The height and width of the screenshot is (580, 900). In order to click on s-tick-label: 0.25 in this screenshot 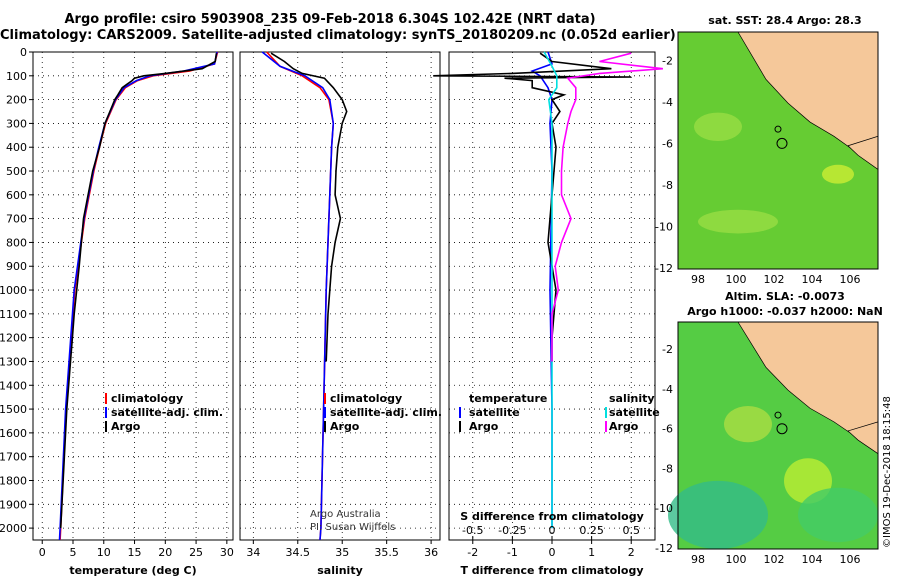, I will do `click(591, 530)`.